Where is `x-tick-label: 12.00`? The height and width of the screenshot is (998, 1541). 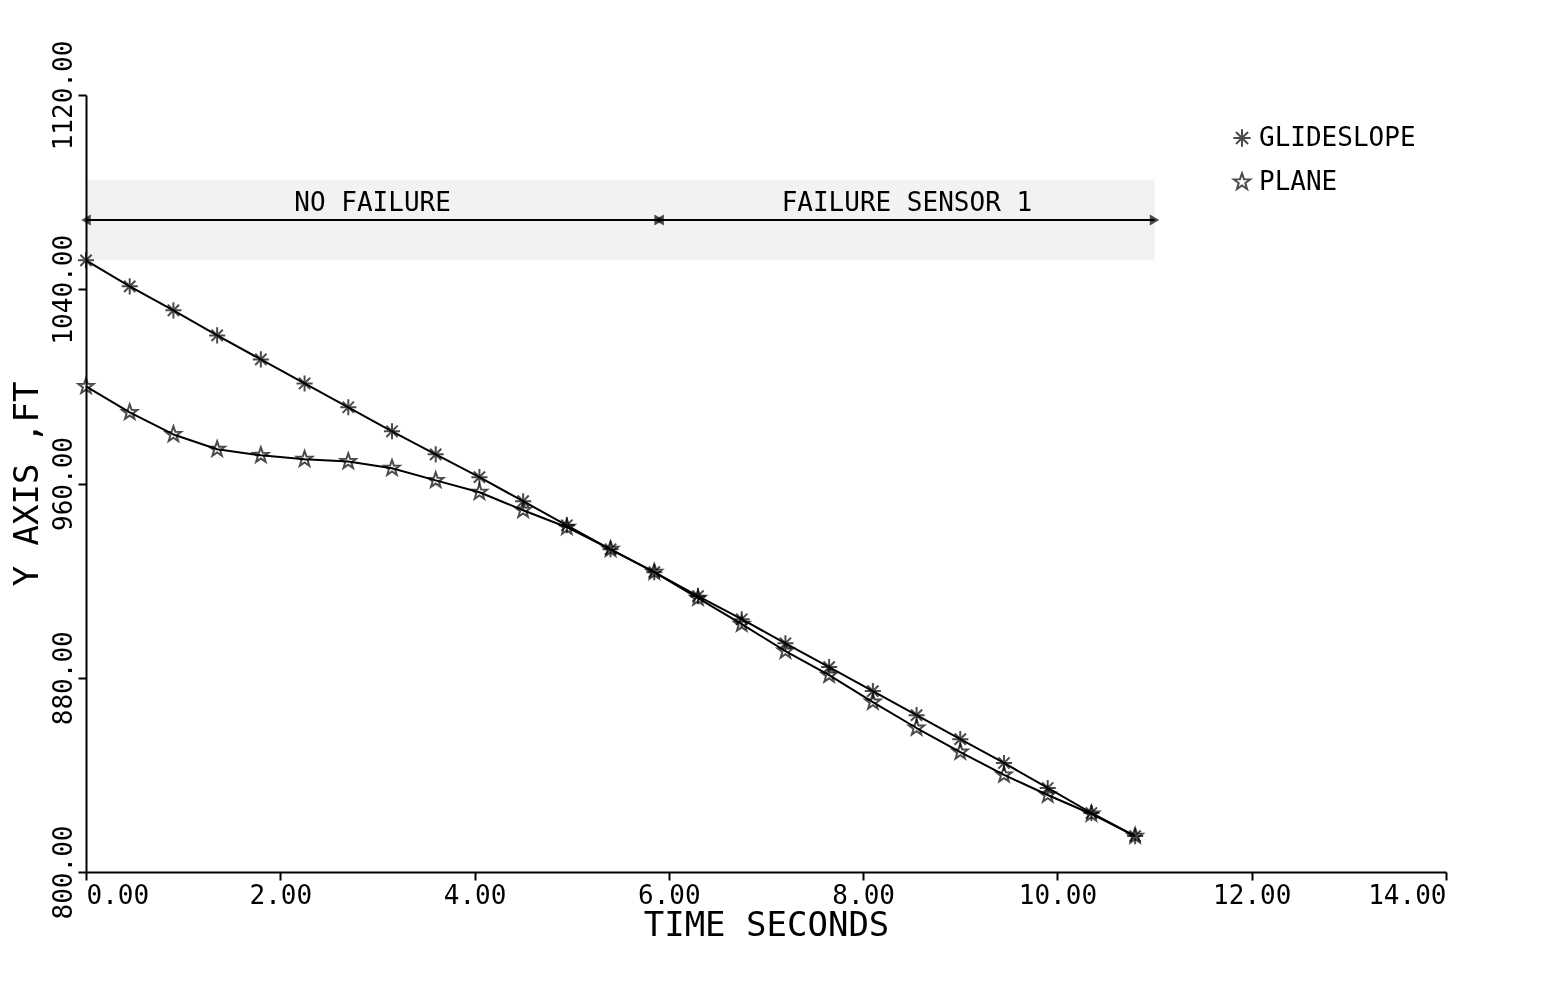
x-tick-label: 12.00 is located at coordinates (1252, 894).